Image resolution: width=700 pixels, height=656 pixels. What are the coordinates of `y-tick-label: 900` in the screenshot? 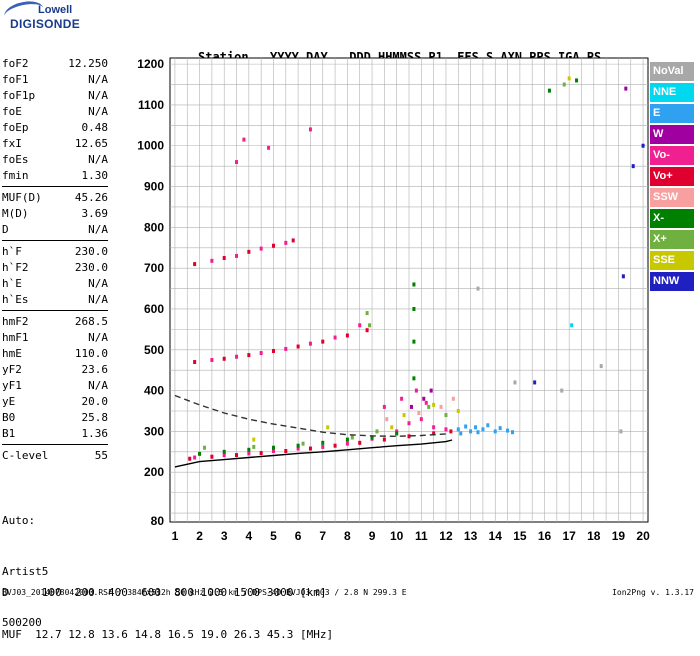 It's located at (154, 187).